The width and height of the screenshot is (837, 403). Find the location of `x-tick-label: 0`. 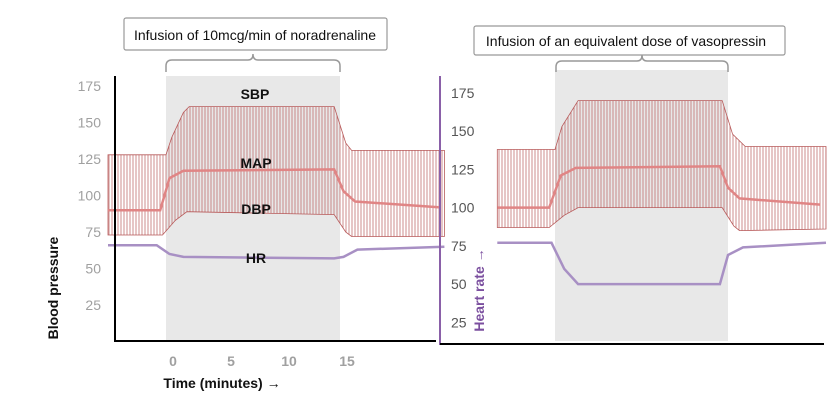

x-tick-label: 0 is located at coordinates (173, 361).